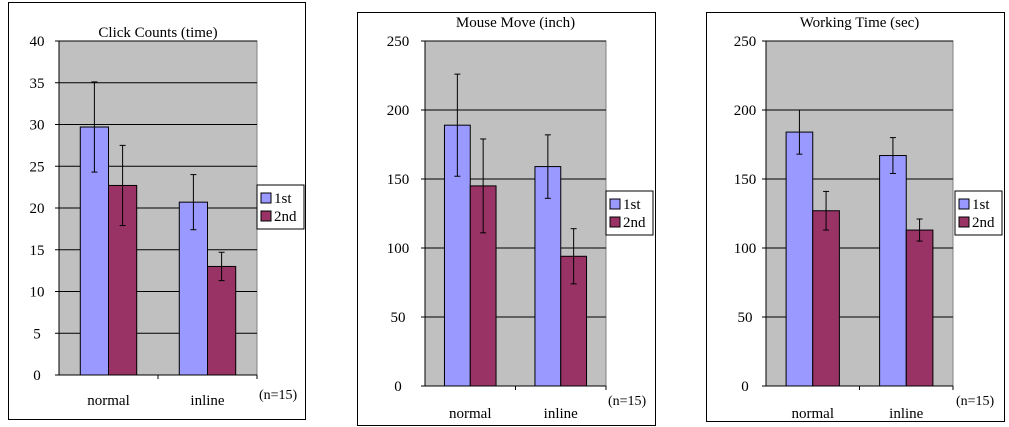 Image resolution: width=1009 pixels, height=427 pixels. Describe the element at coordinates (37, 334) in the screenshot. I see `y-tick-label: 5` at that location.